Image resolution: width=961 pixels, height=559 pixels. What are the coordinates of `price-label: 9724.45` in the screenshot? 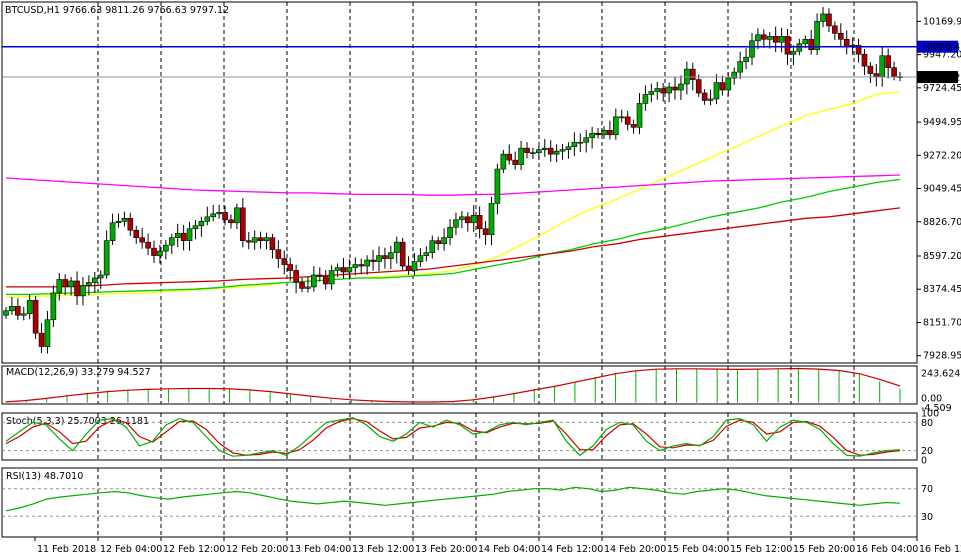 It's located at (942, 88).